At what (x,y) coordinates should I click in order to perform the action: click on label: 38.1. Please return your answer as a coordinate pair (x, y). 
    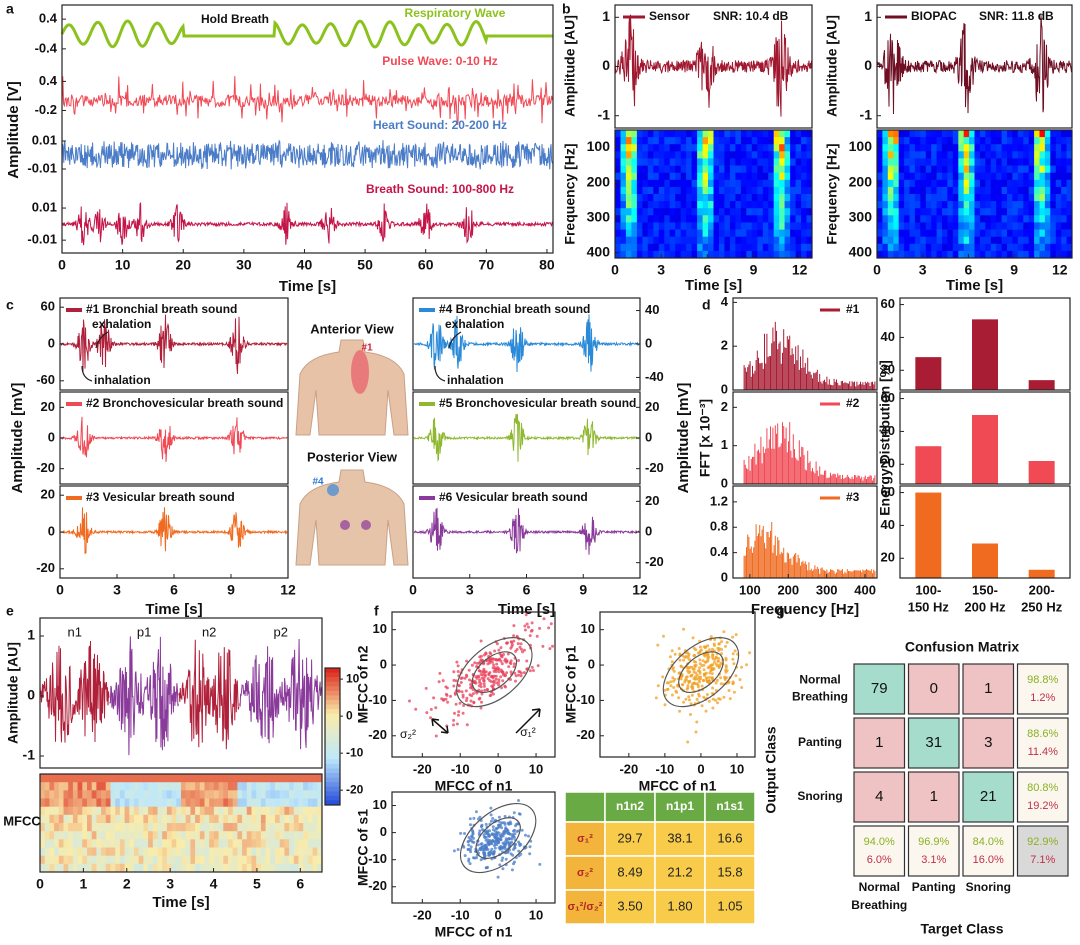
    Looking at the image, I should click on (679, 837).